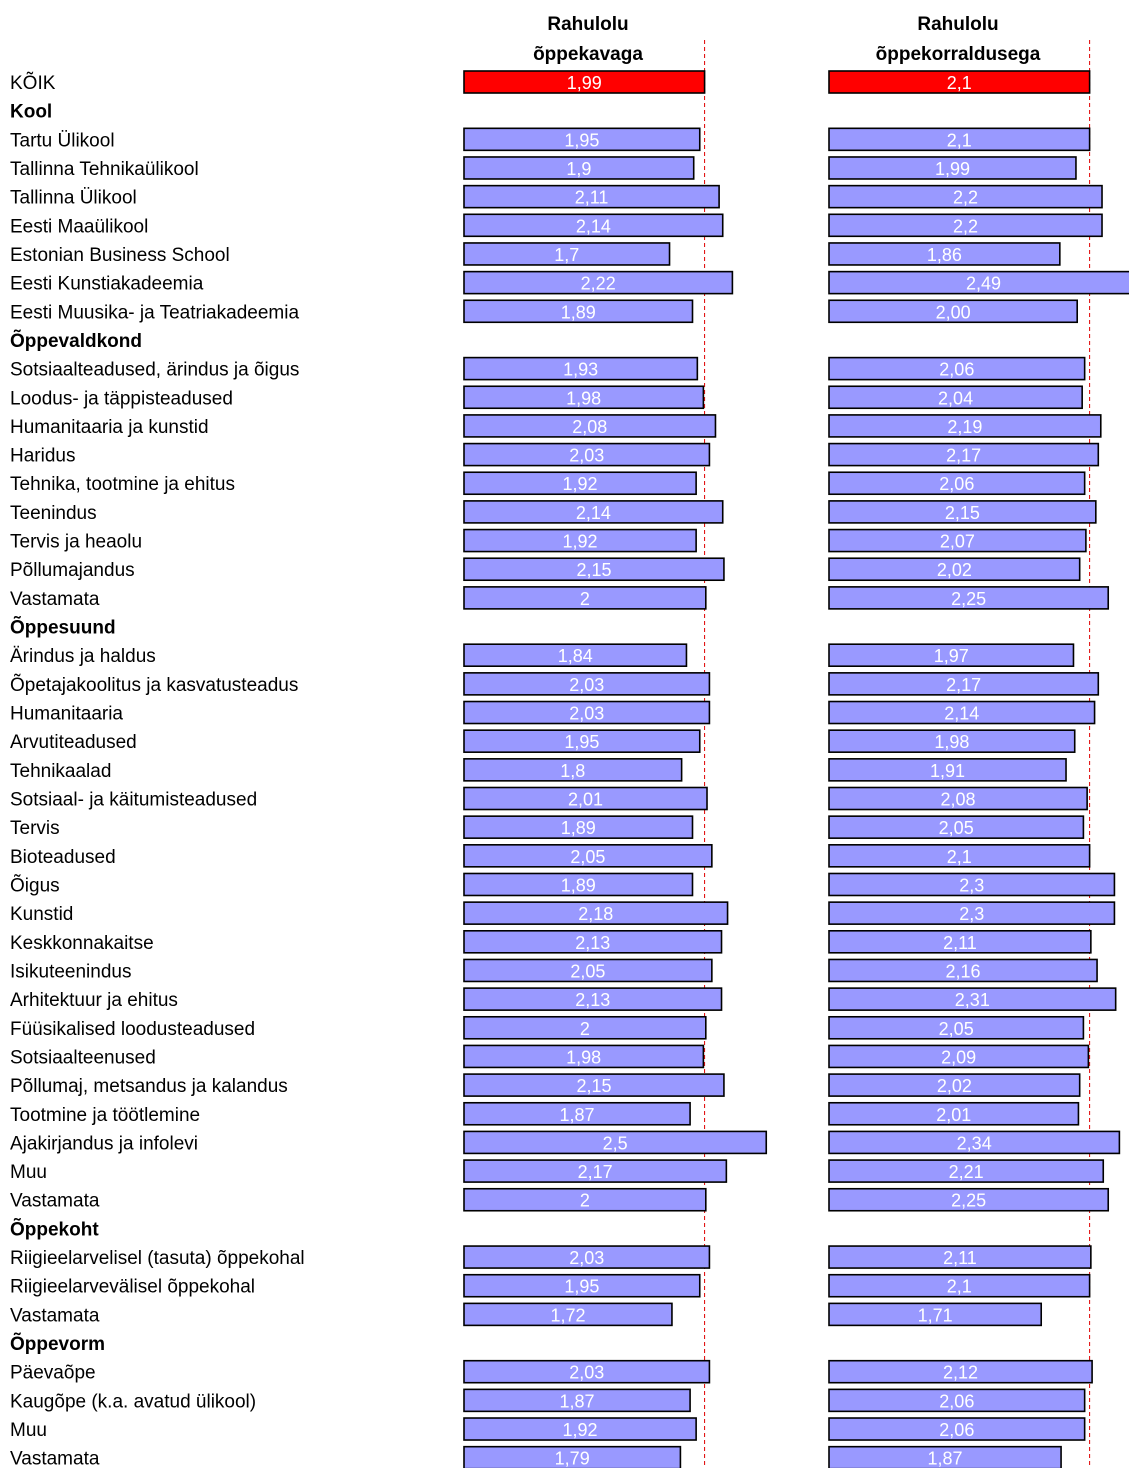  Describe the element at coordinates (122, 484) in the screenshot. I see `row-label: Tehnika, tootmine ja ehitus` at that location.